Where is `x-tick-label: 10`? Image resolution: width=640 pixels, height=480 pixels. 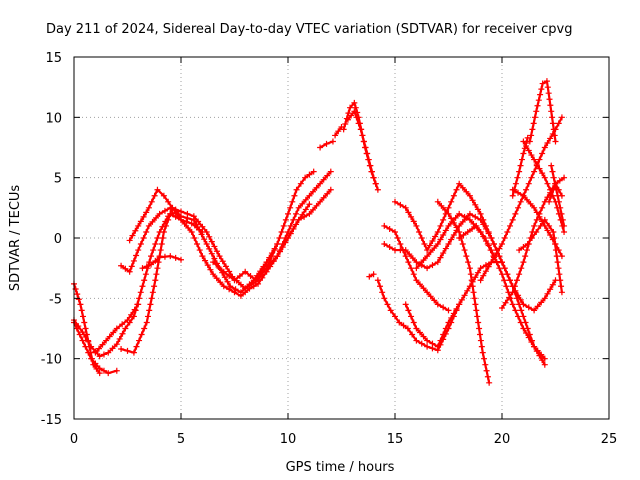 x-tick-label: 10 is located at coordinates (288, 439).